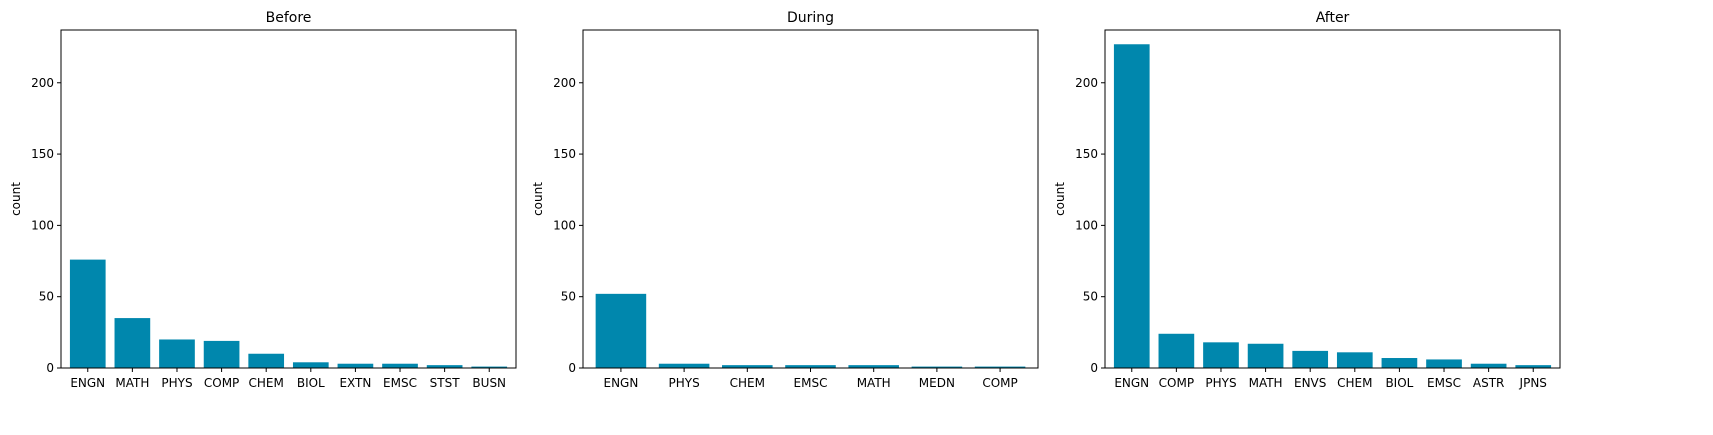  Describe the element at coordinates (1489, 383) in the screenshot. I see `x-tick-label: ASTR` at that location.